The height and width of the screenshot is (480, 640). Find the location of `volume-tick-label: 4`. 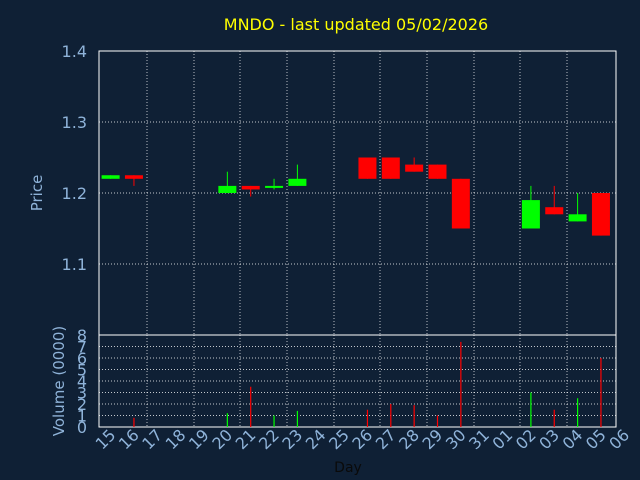

volume-tick-label: 4 is located at coordinates (82, 381).